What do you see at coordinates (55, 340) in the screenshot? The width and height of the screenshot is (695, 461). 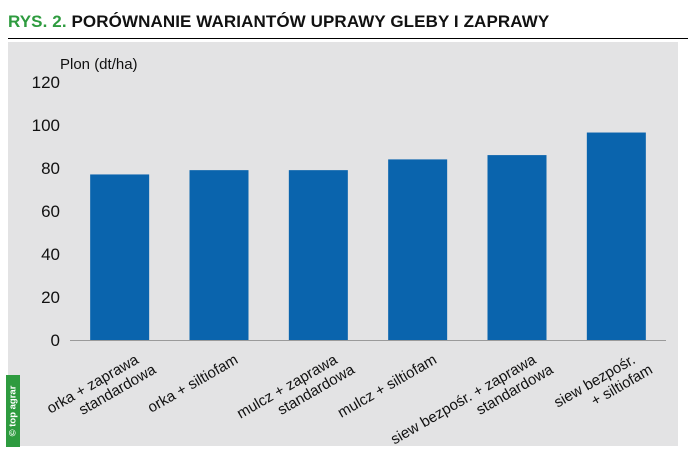 I see `y-tick-label: 0` at bounding box center [55, 340].